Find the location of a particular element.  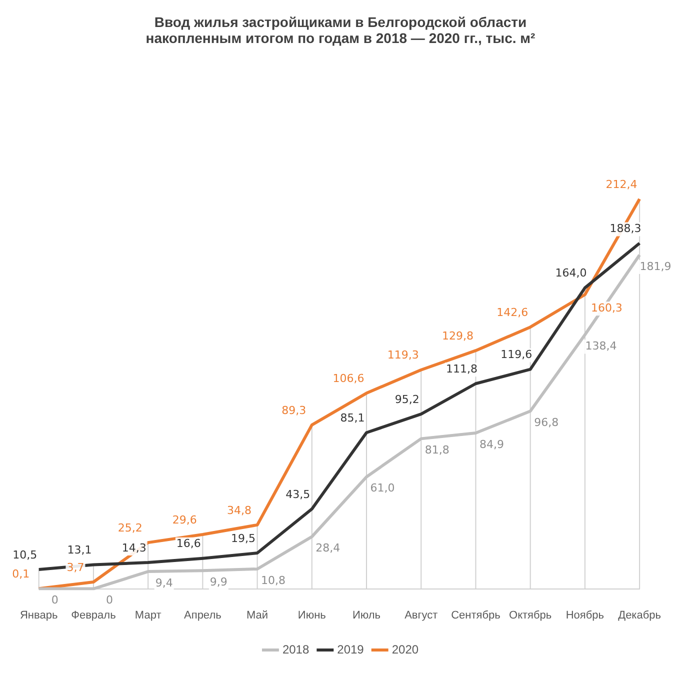

data-label: 129,8 is located at coordinates (458, 335).